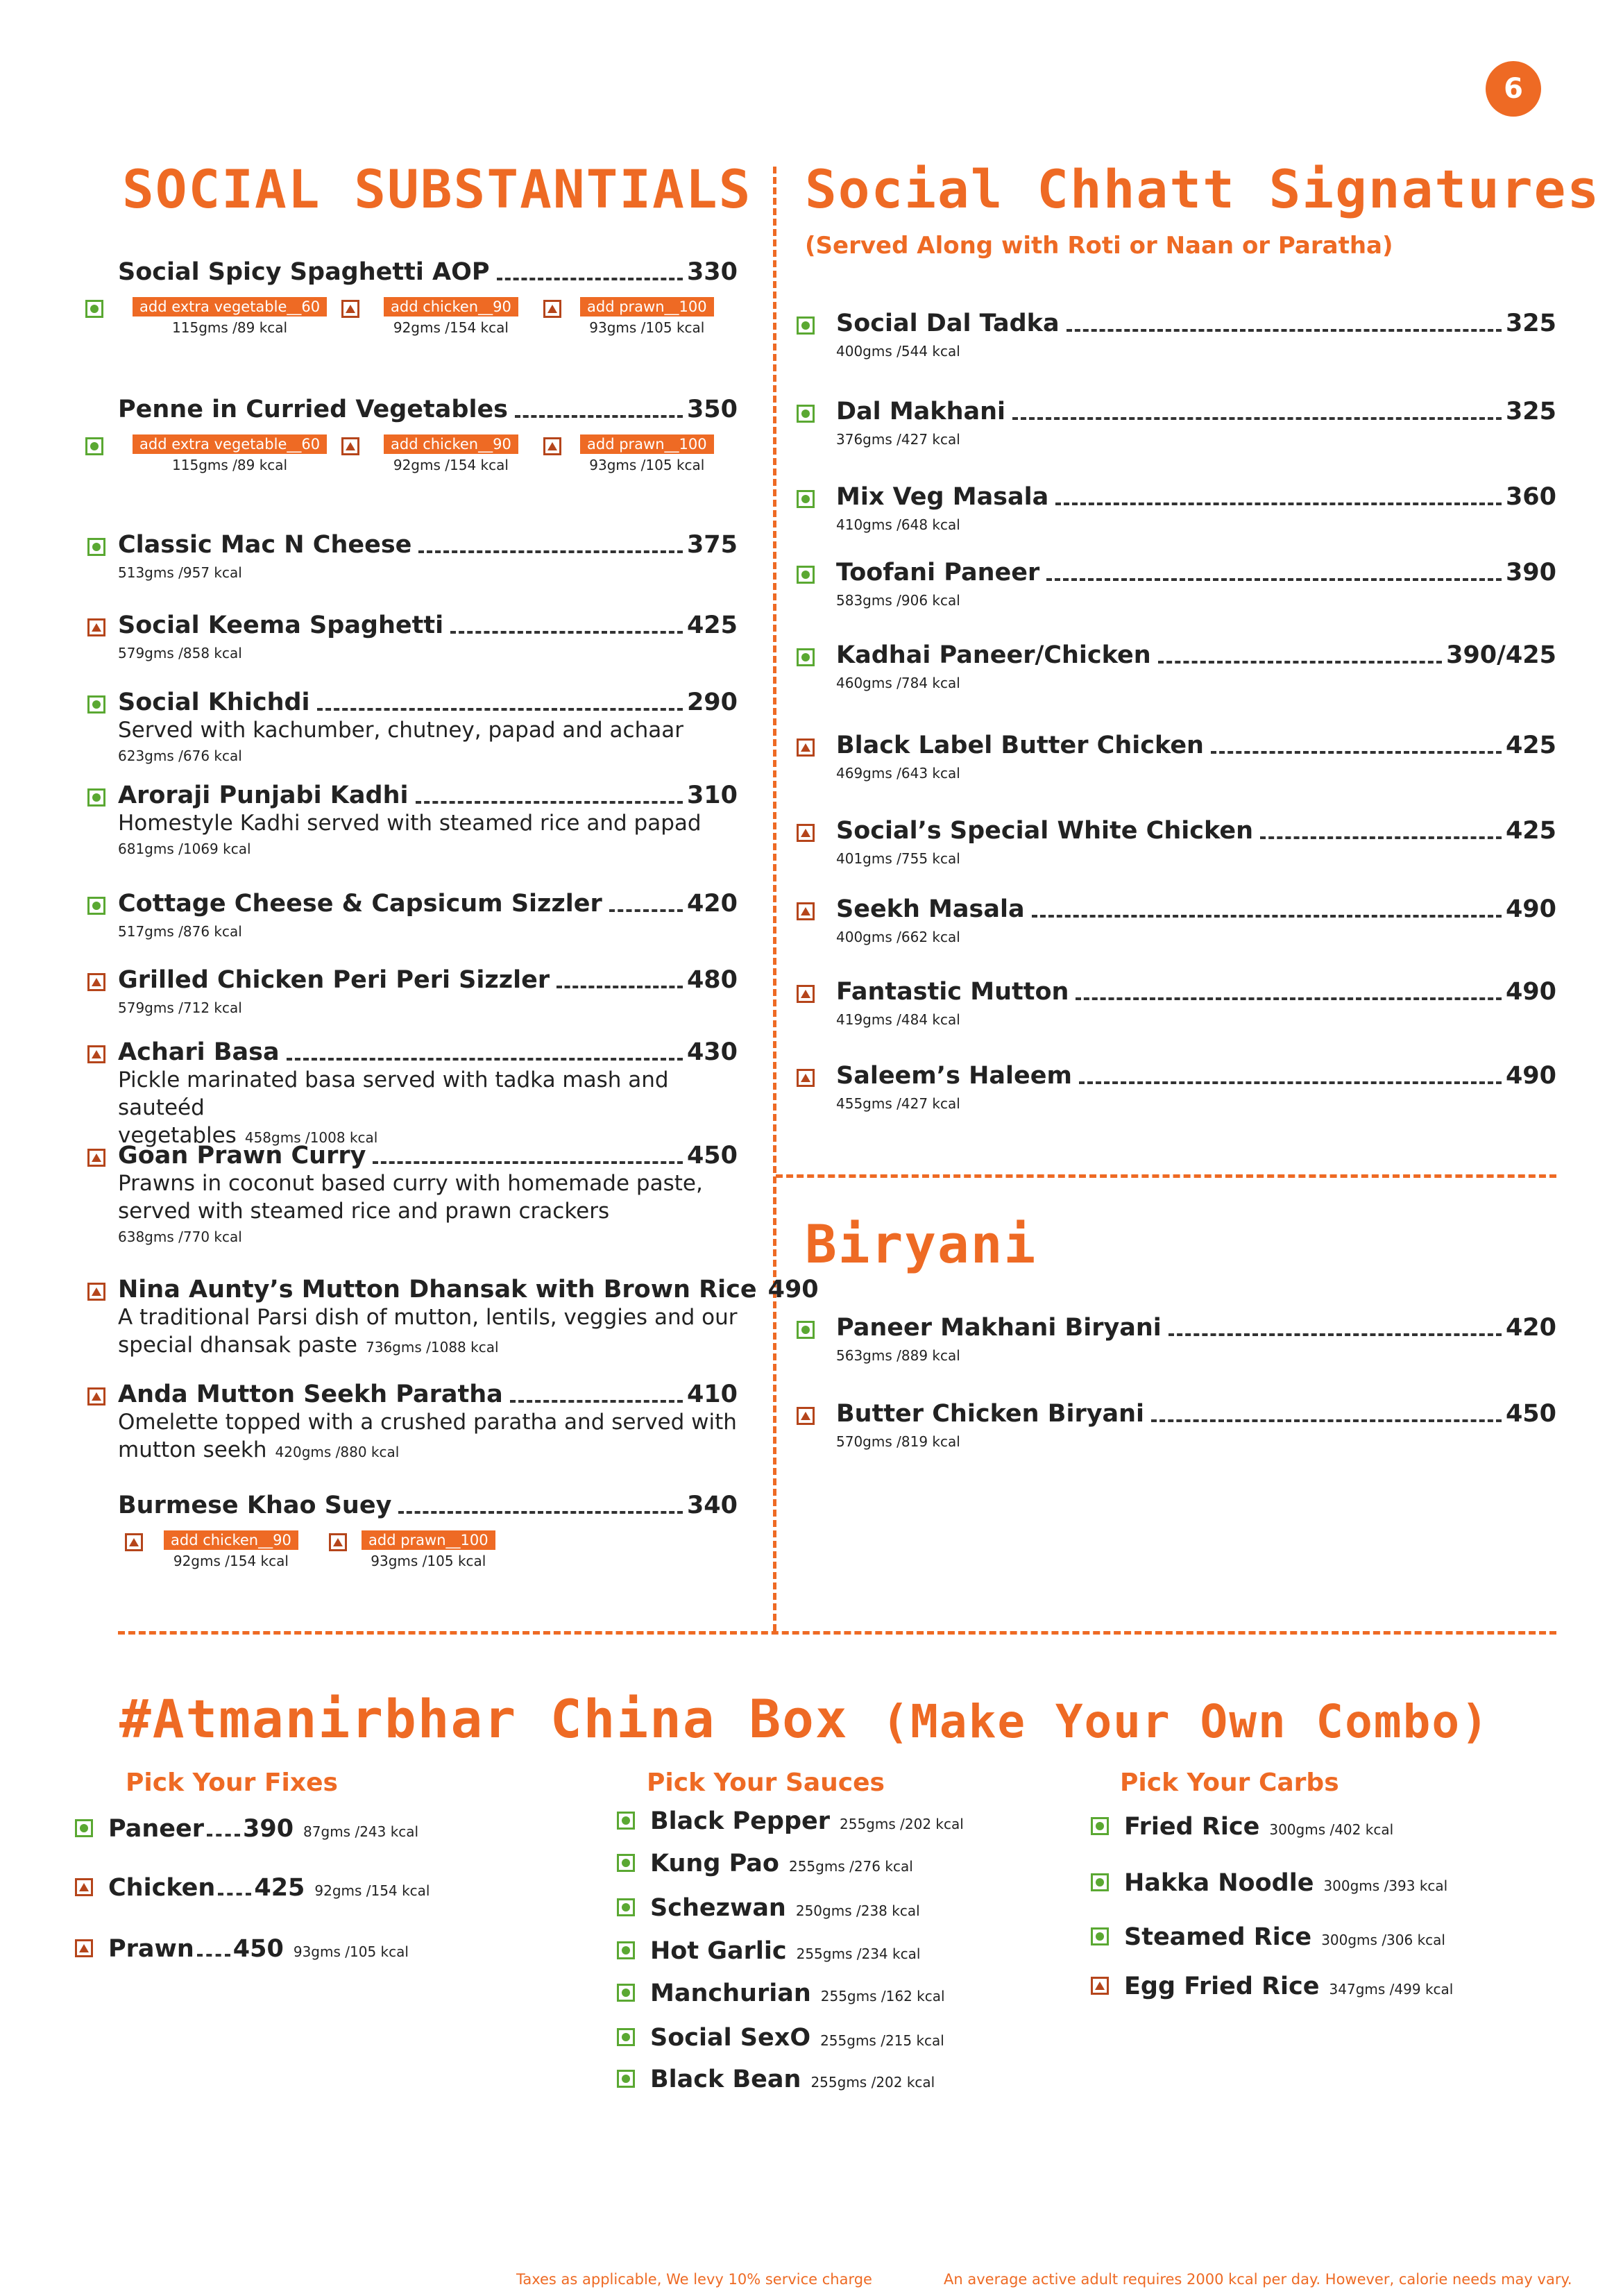  I want to click on item-name: Schezwan, so click(718, 1908).